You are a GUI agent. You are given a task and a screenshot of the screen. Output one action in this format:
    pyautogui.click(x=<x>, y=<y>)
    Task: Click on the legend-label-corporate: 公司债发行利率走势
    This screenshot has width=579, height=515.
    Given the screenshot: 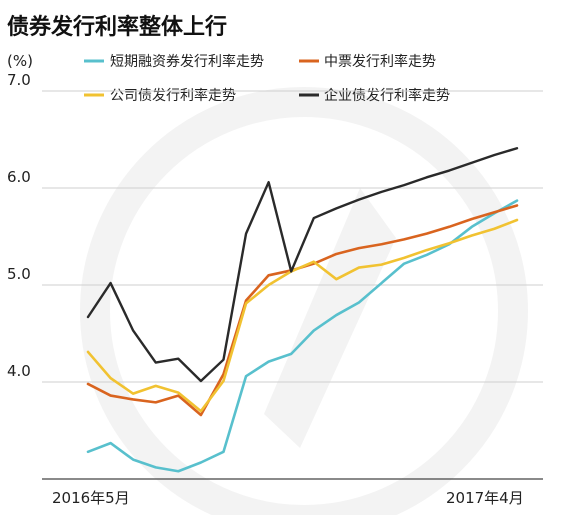 What is the action you would take?
    pyautogui.click(x=173, y=95)
    